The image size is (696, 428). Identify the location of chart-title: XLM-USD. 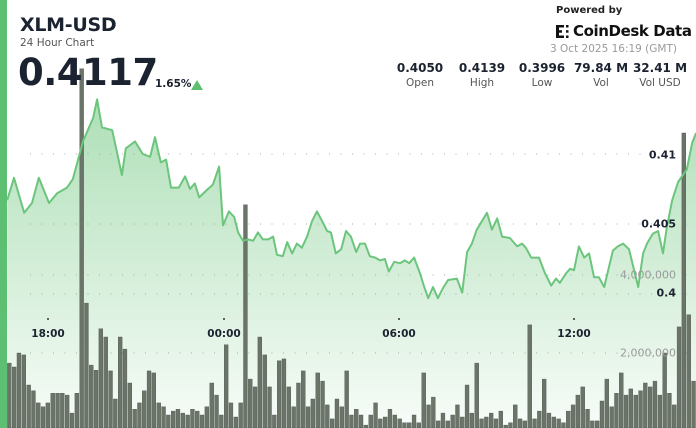
(68, 25).